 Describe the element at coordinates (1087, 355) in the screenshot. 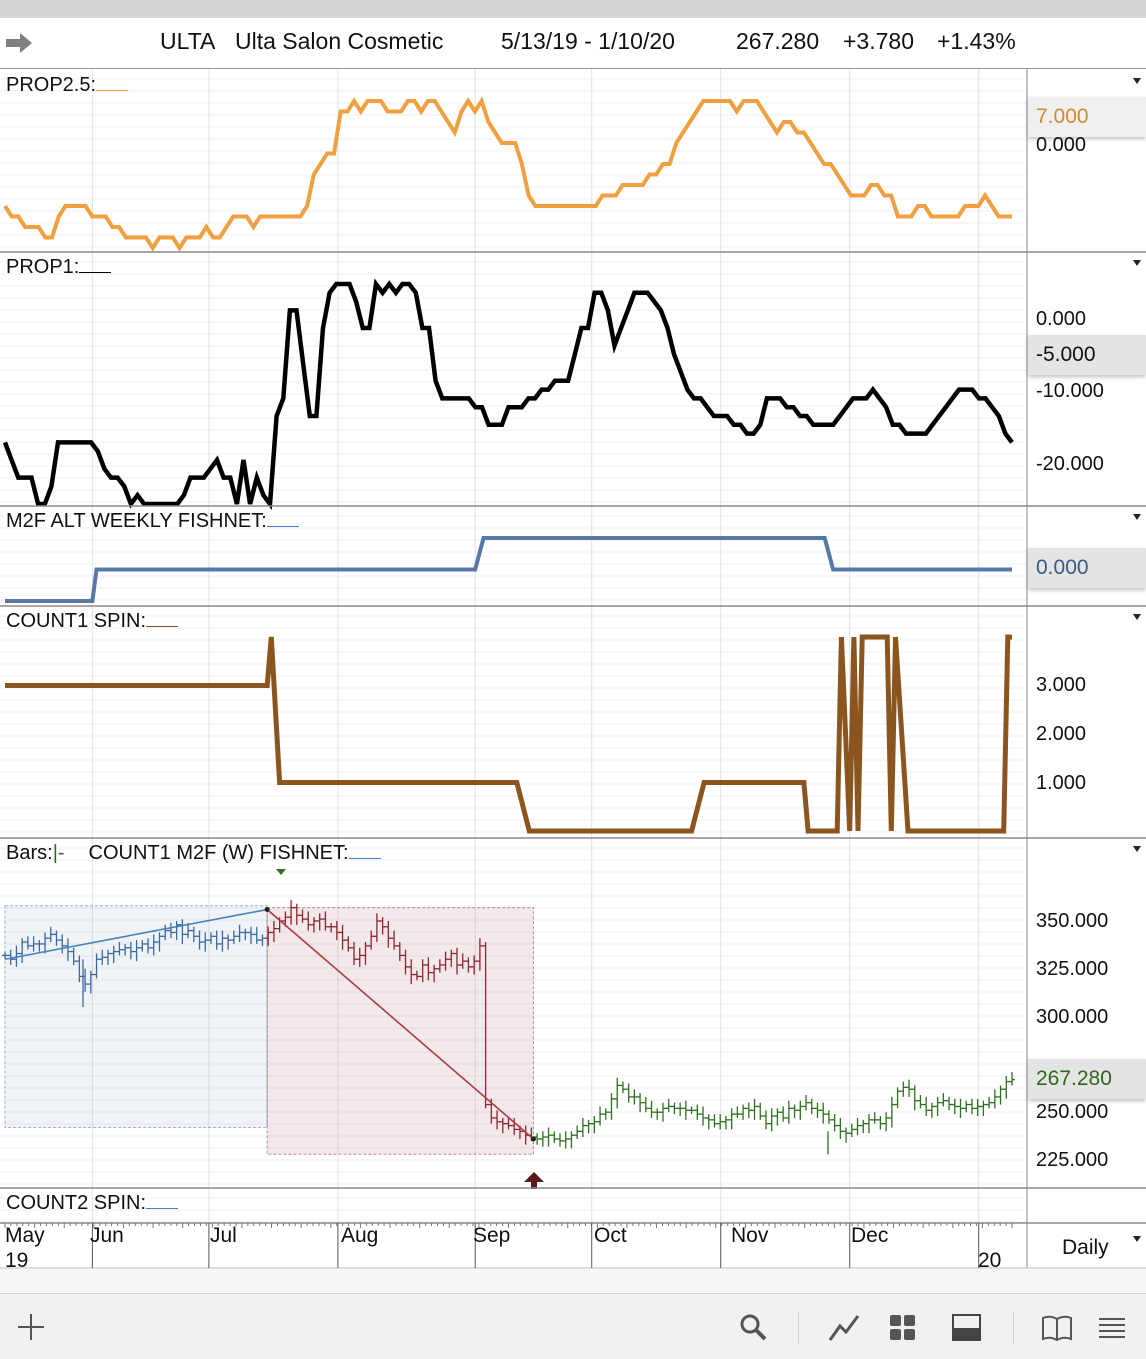

I see `prop1-value-tag: -5.000` at that location.